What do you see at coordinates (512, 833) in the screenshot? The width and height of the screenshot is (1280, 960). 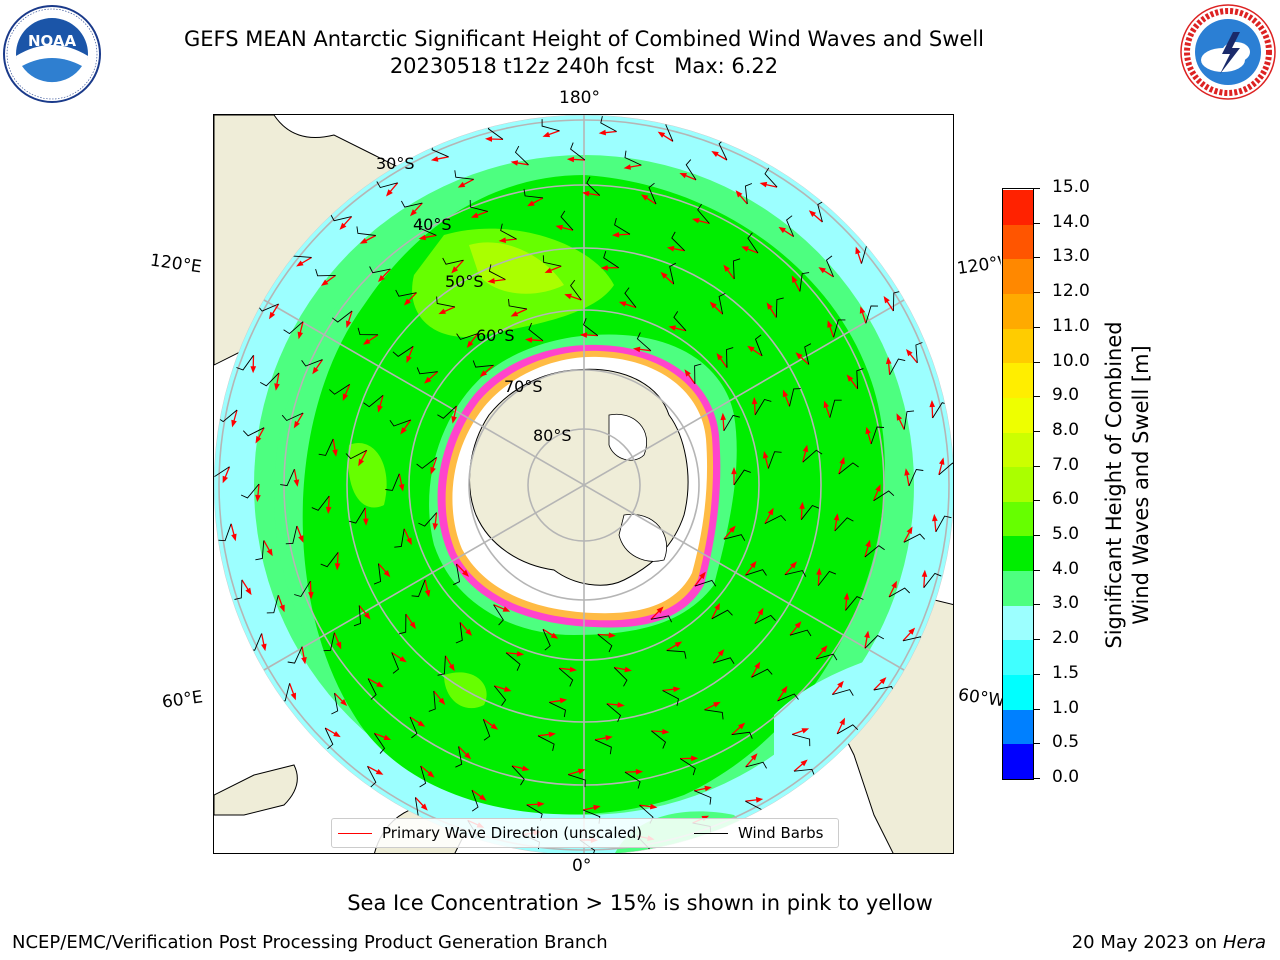 I see `legend-wave-label: Primary Wave Direction (unscaled)` at bounding box center [512, 833].